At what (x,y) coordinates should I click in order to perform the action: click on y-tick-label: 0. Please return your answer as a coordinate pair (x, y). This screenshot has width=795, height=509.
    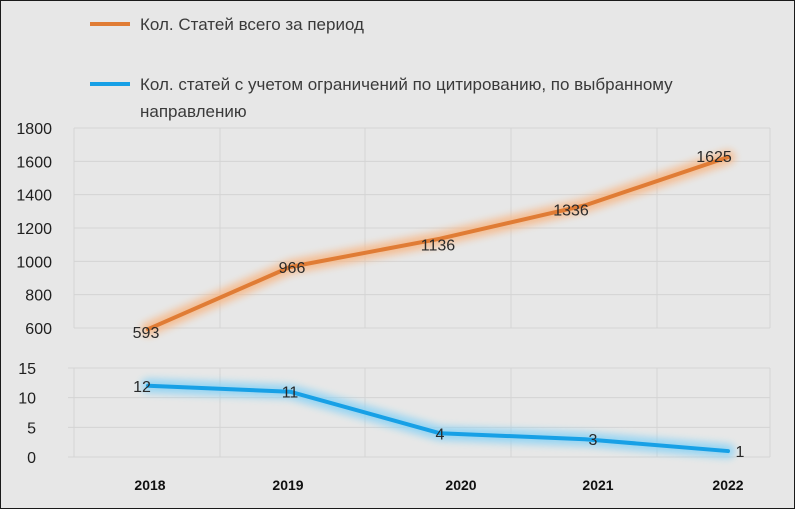
    Looking at the image, I should click on (31, 458).